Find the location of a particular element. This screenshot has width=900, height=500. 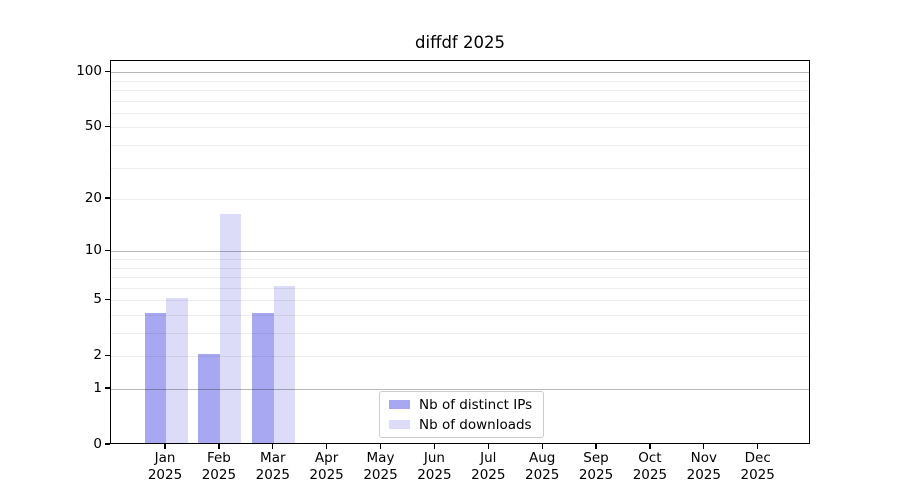

x-tick-label: May 2025 is located at coordinates (381, 467).